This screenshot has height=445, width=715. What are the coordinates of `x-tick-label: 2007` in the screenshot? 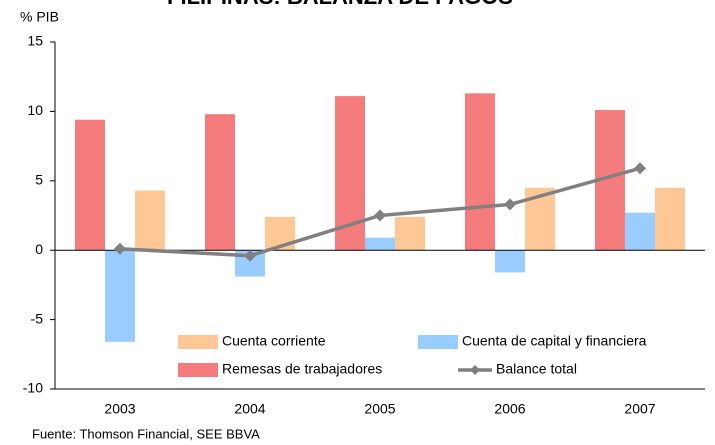 It's located at (639, 409).